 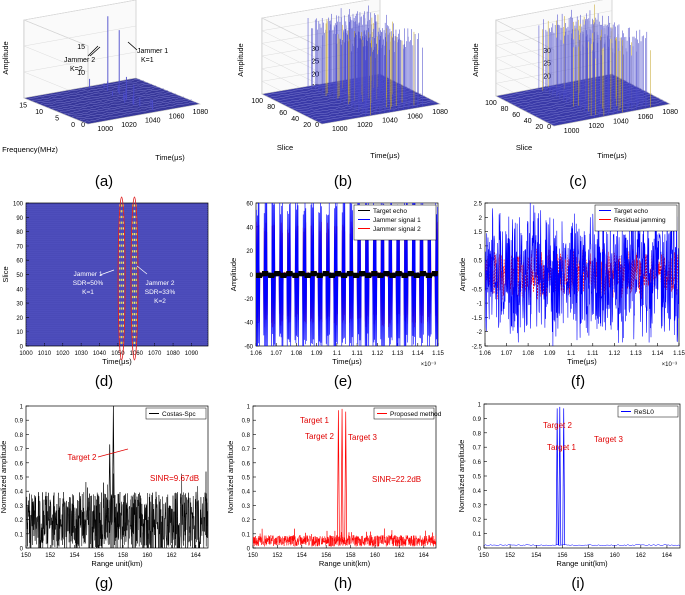 I want to click on annotation-jammer2: Jammer 2, so click(x=79, y=60).